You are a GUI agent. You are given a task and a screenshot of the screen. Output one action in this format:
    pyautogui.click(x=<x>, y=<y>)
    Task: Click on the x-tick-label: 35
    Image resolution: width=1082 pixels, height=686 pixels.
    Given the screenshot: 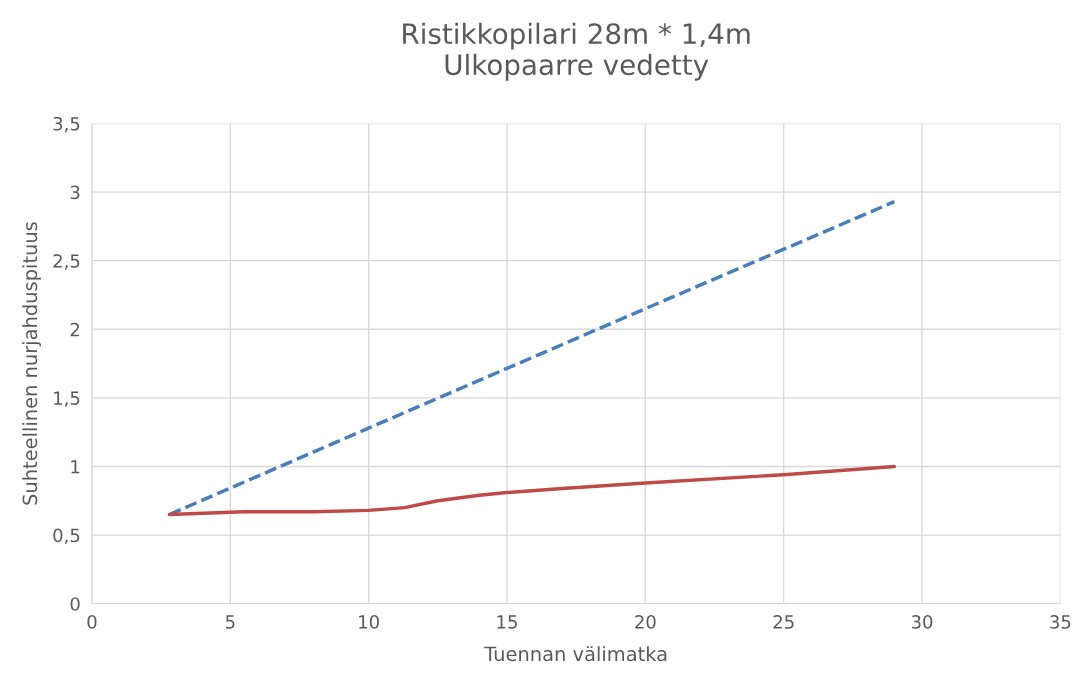 What is the action you would take?
    pyautogui.click(x=1060, y=622)
    